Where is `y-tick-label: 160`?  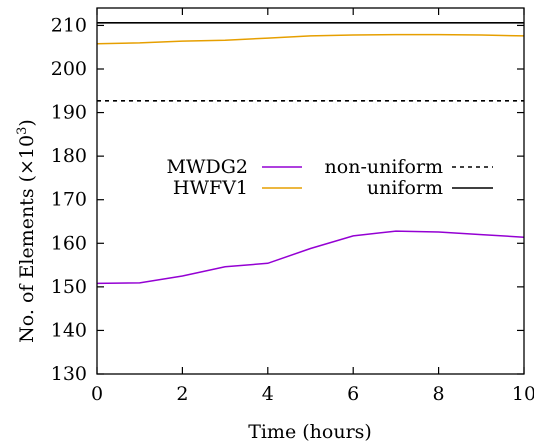 y-tick-label: 160 is located at coordinates (69, 243).